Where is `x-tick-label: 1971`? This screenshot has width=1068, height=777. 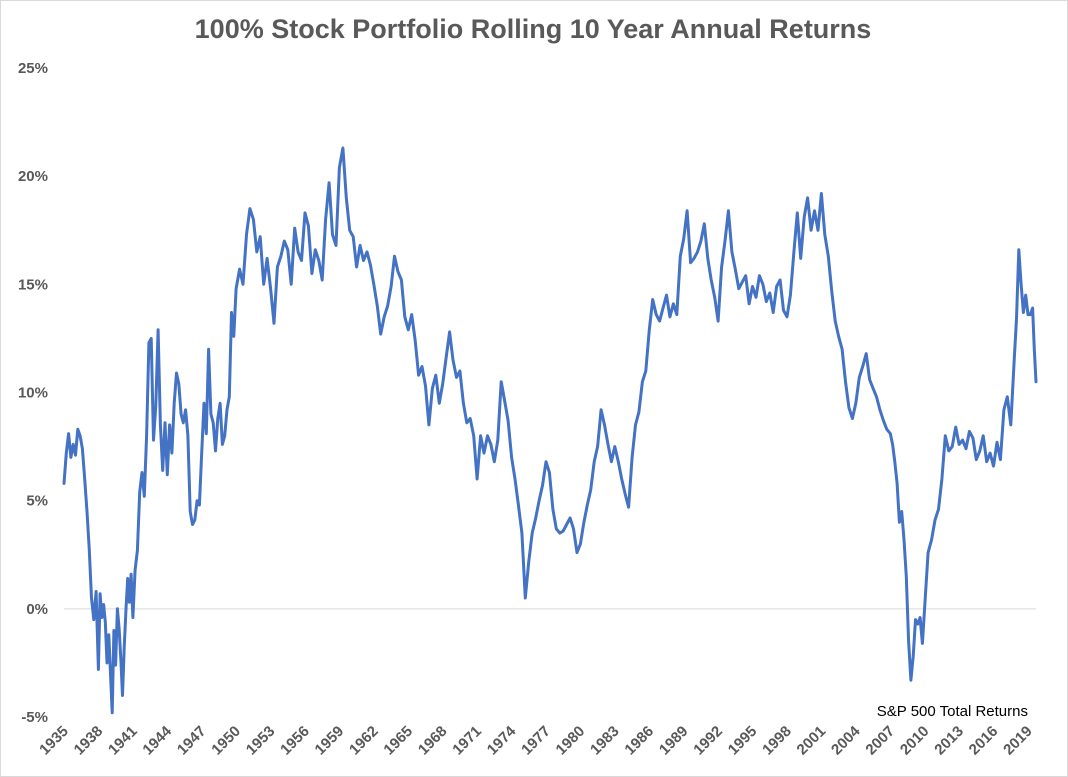 x-tick-label: 1971 is located at coordinates (467, 741).